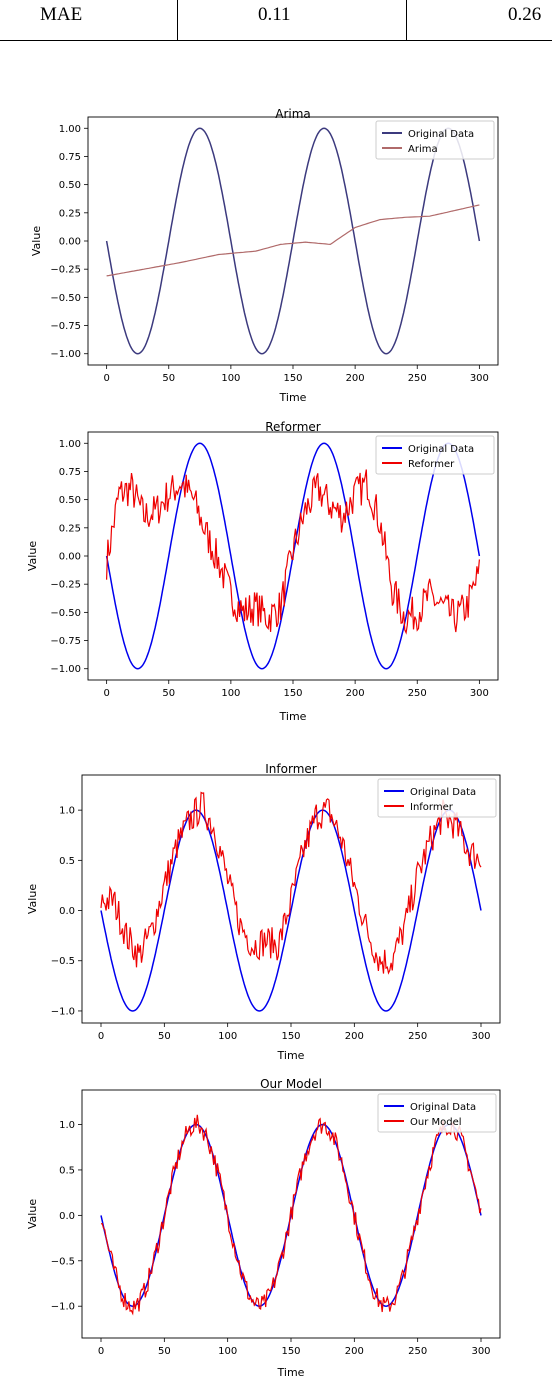 This screenshot has width=552, height=1388. Describe the element at coordinates (525, 14) in the screenshot. I see `metric-value-cell: 0.26` at that location.